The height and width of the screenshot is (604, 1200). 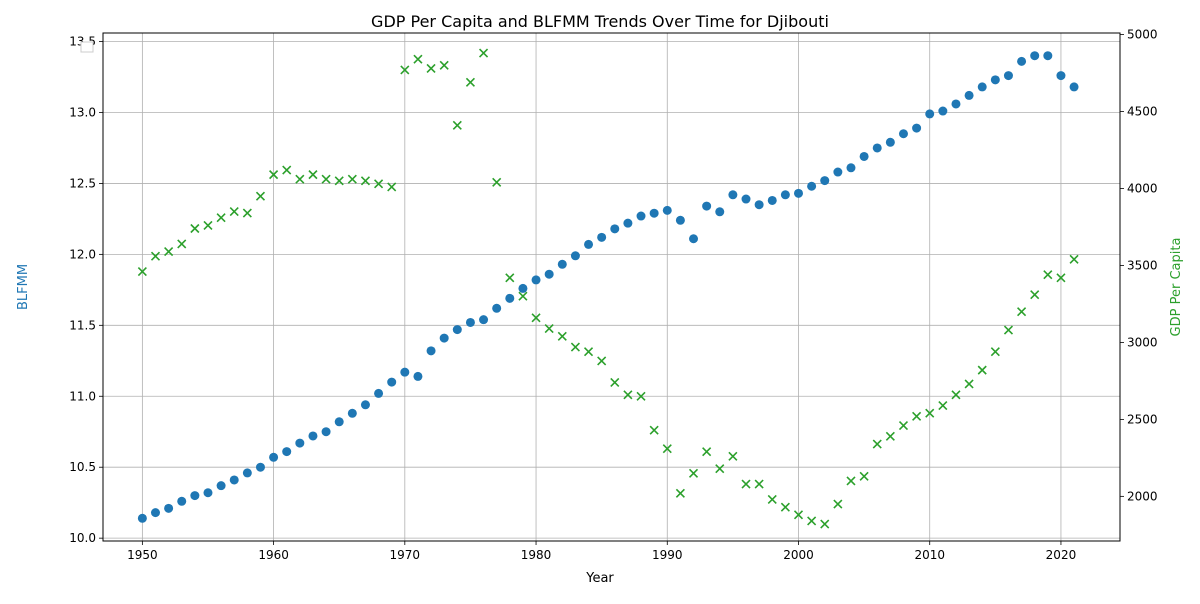 What do you see at coordinates (82, 538) in the screenshot?
I see `left-y-tick-label: 10.0` at bounding box center [82, 538].